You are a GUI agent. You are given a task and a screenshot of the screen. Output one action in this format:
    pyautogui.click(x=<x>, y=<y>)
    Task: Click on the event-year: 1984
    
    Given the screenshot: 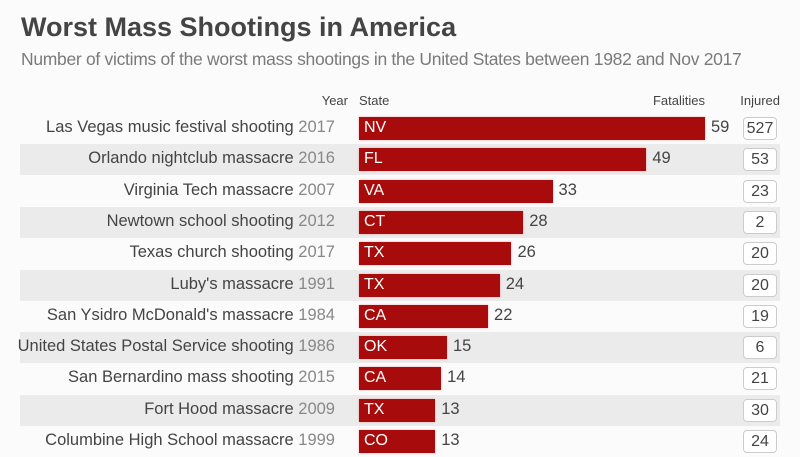 What is the action you would take?
    pyautogui.click(x=316, y=314)
    